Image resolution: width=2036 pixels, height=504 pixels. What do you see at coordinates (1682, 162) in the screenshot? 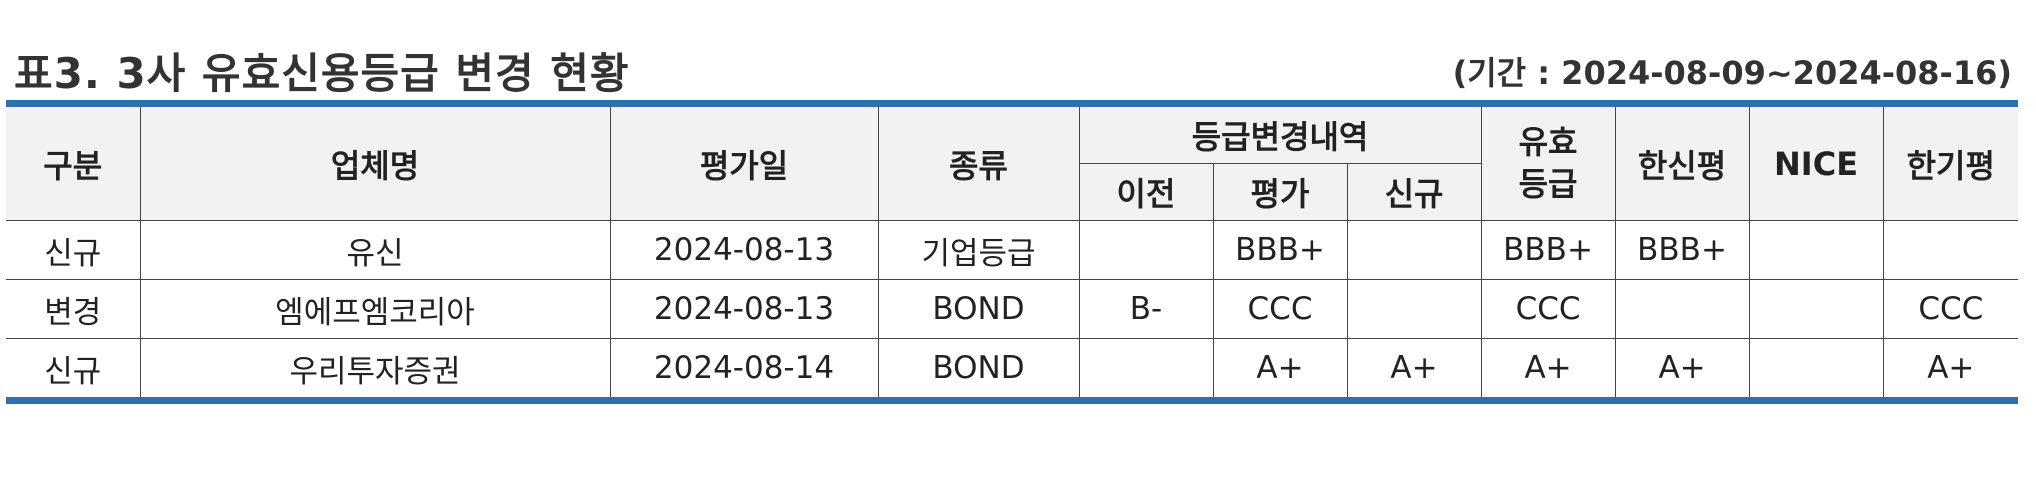
I see `header-hanshin: 한신평` at bounding box center [1682, 162].